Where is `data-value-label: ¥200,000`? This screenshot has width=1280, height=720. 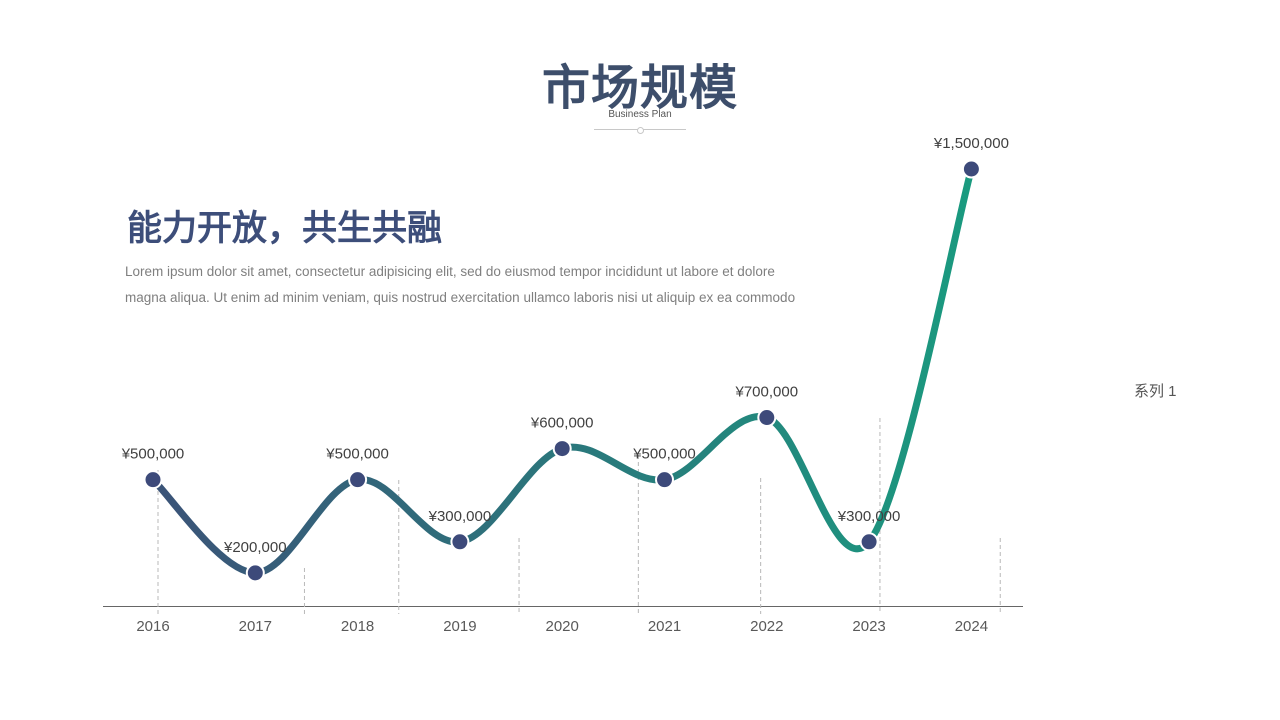
data-value-label: ¥200,000 is located at coordinates (255, 547).